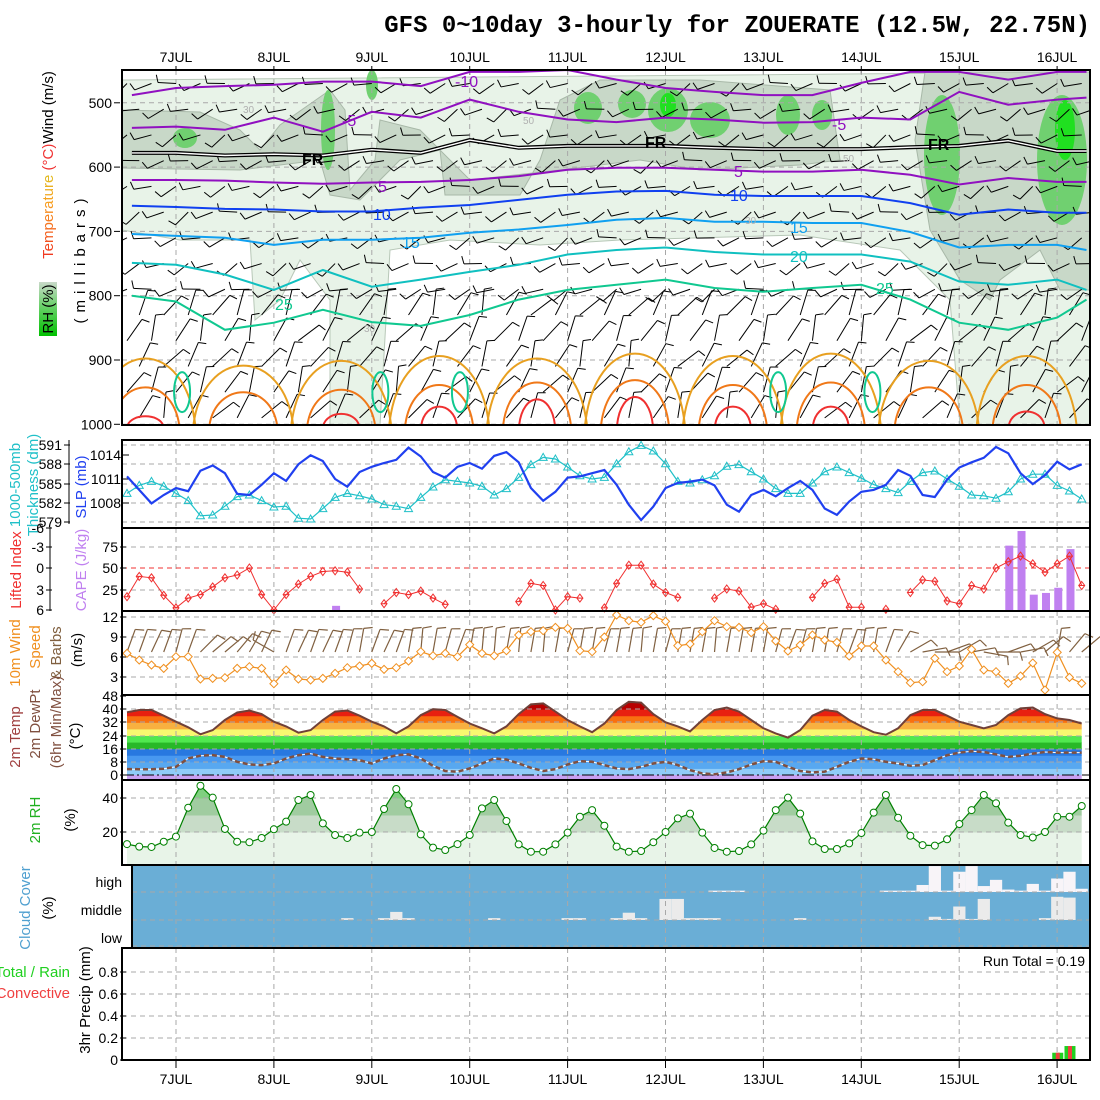 This screenshot has height=1100, width=1100. Describe the element at coordinates (110, 798) in the screenshot. I see `rh-tick-label: 40` at that location.